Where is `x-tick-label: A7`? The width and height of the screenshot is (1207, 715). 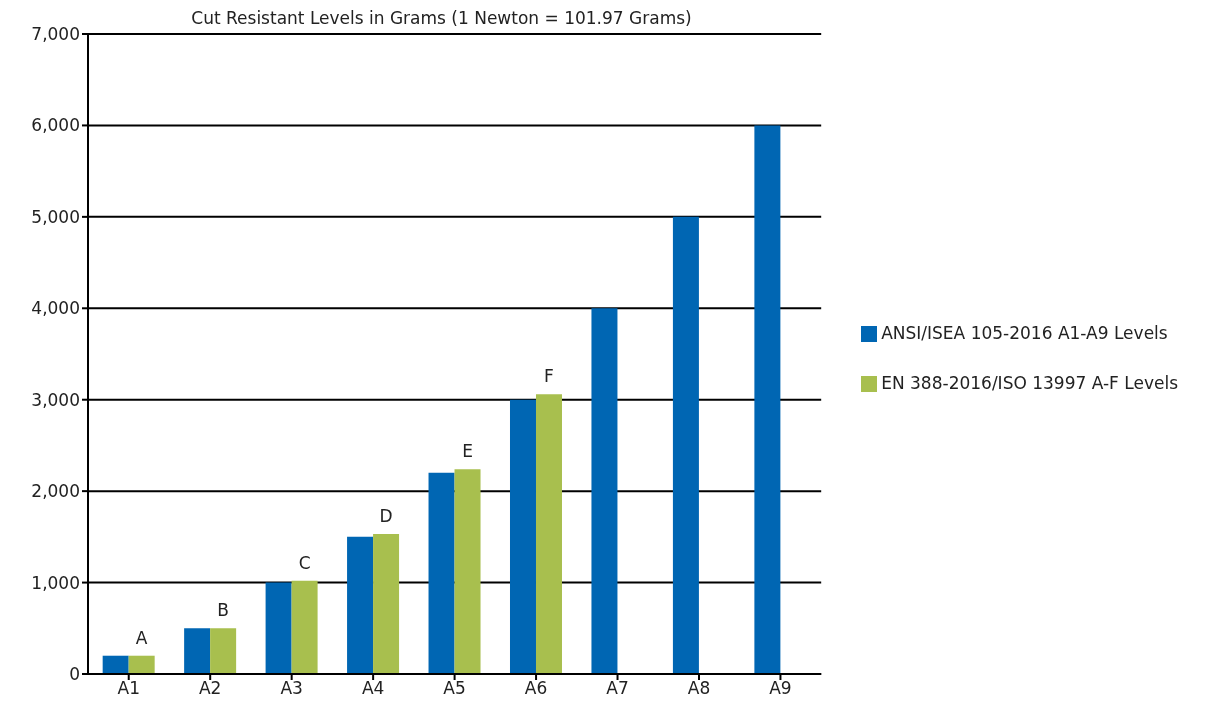
x-tick-label: A7 is located at coordinates (617, 688).